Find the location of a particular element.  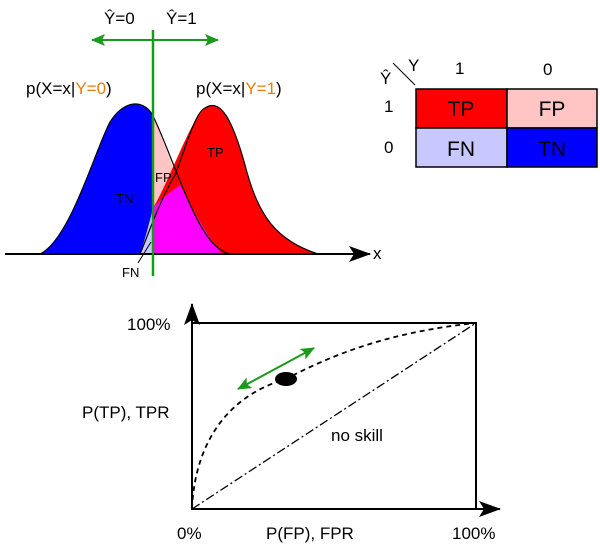

matrix-row-1: 1 is located at coordinates (388, 106).